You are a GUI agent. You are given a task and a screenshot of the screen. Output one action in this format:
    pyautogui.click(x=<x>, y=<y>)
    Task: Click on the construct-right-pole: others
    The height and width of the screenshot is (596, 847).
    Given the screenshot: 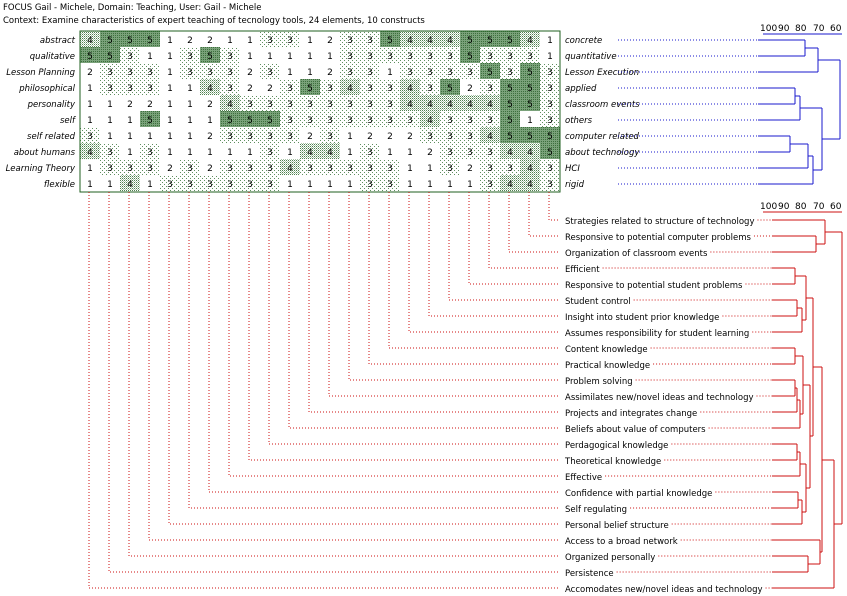 What is the action you would take?
    pyautogui.click(x=579, y=121)
    